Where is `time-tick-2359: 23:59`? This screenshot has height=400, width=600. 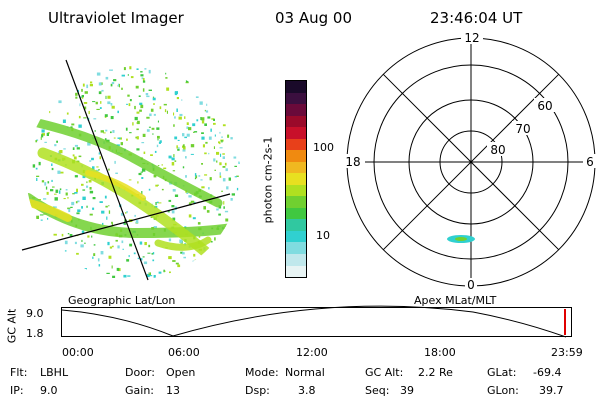
time-tick-2359: 23:59 is located at coordinates (567, 352).